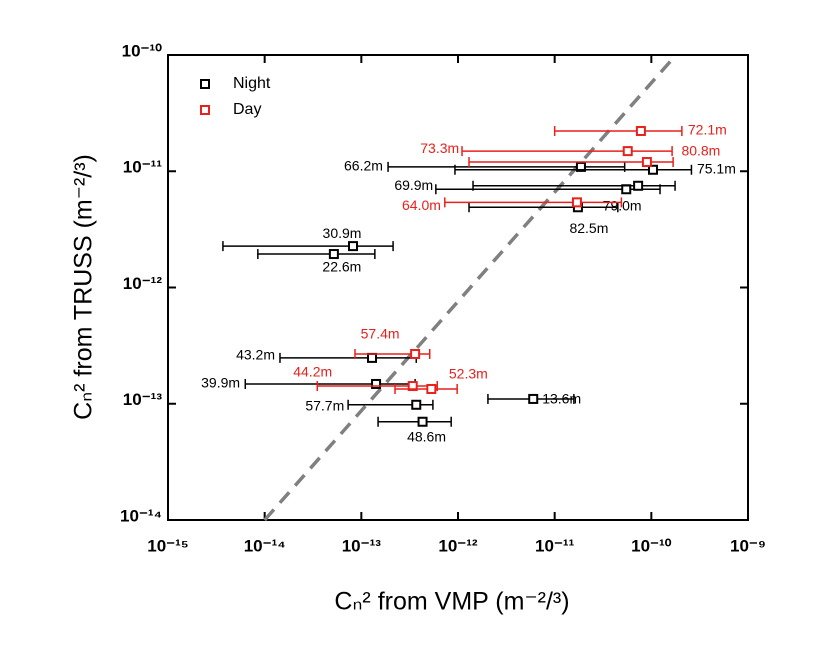  I want to click on point-label: 57.7m, so click(324, 405).